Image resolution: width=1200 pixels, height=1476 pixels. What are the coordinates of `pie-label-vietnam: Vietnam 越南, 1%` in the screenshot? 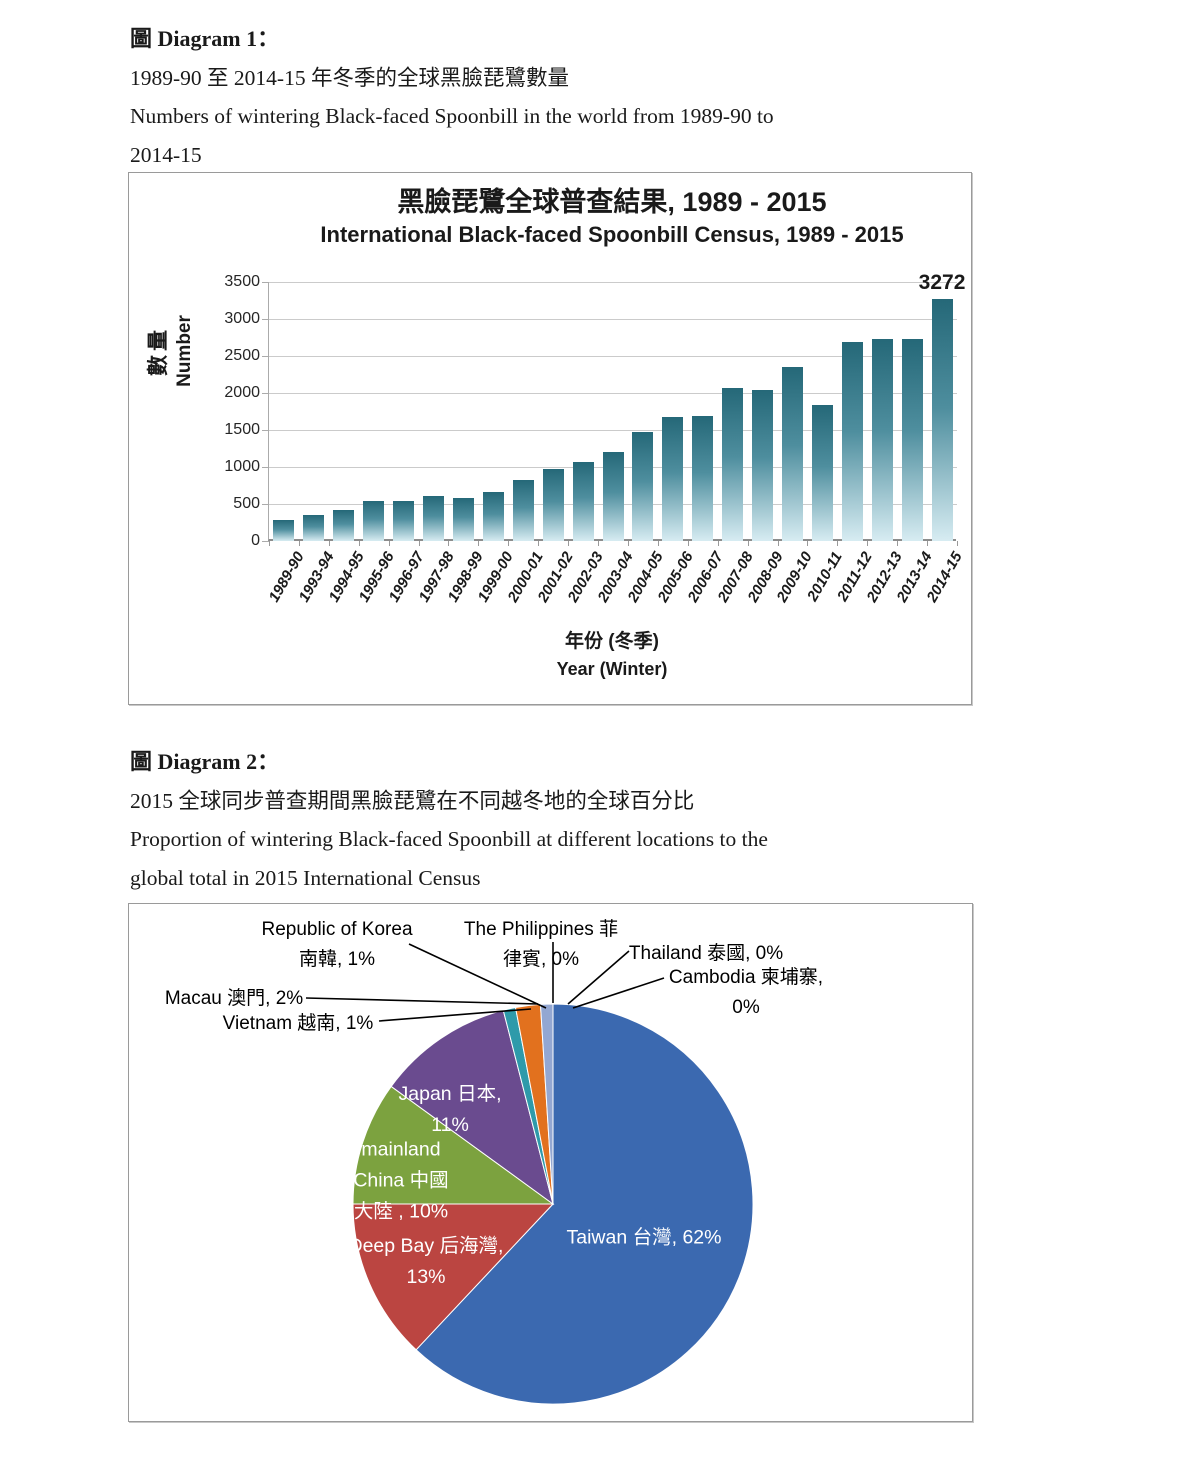 It's located at (298, 1023).